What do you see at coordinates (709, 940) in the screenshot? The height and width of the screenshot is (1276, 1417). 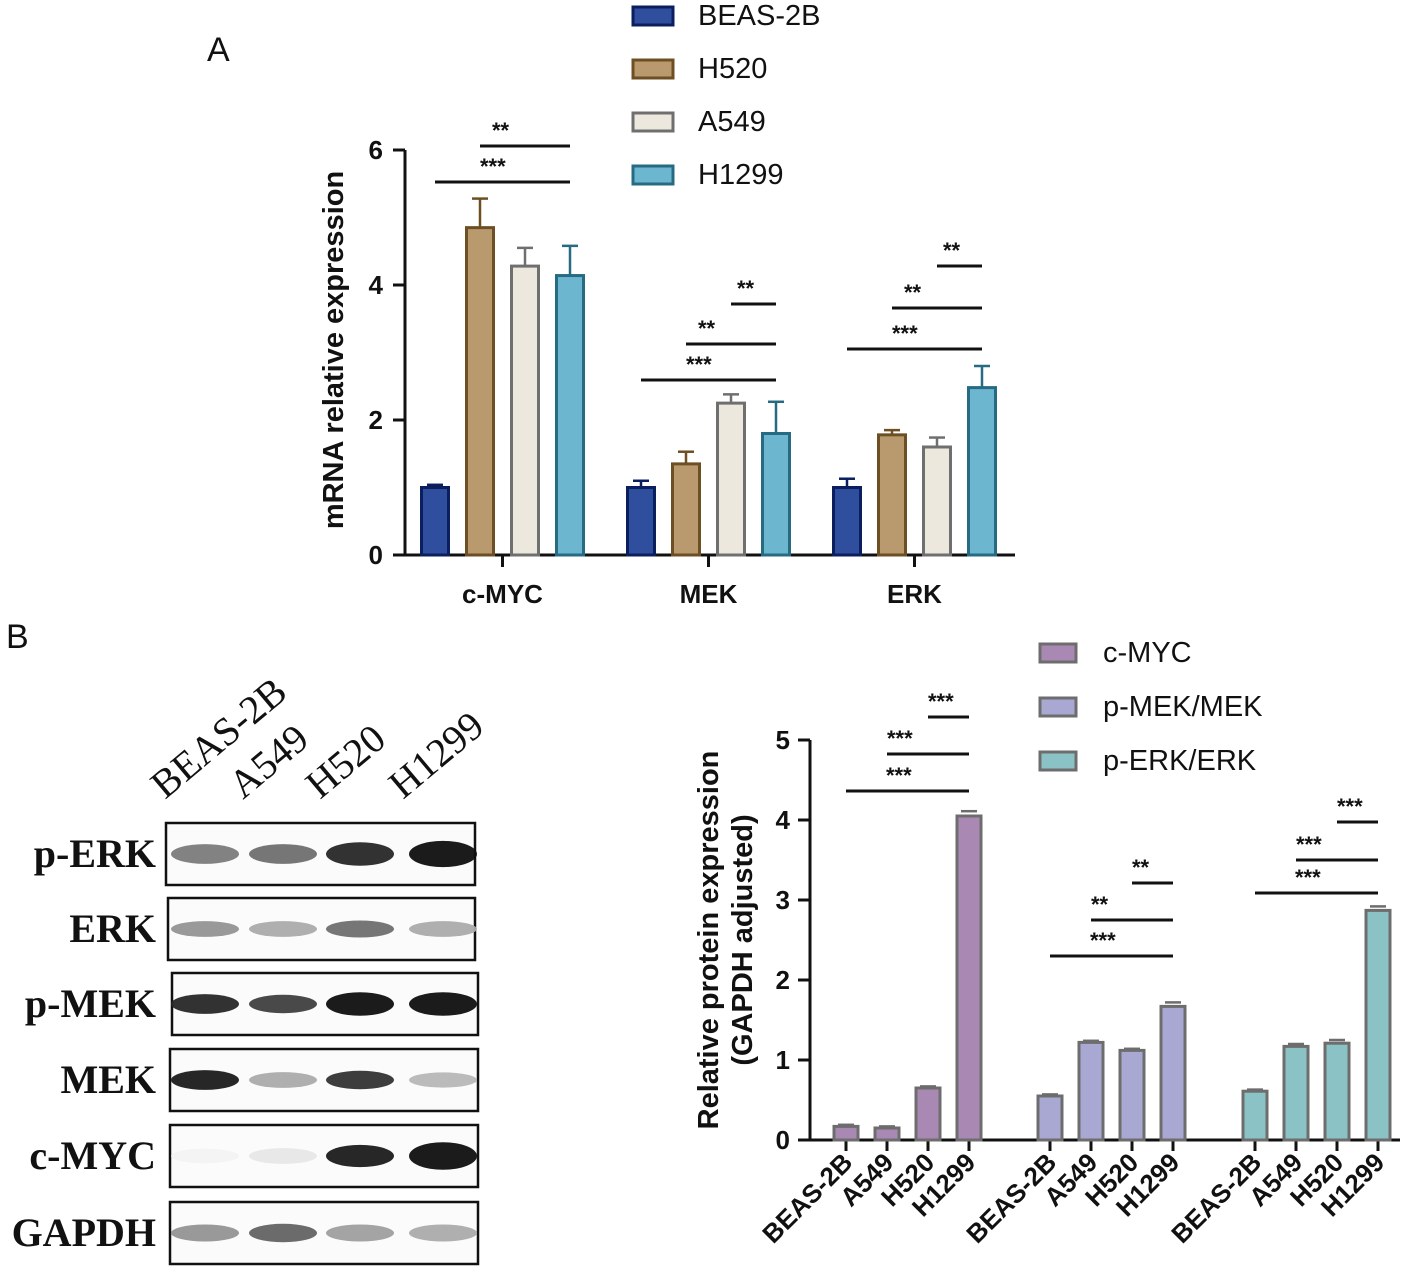 I see `protein-y-axis-title: Relative protein expression` at bounding box center [709, 940].